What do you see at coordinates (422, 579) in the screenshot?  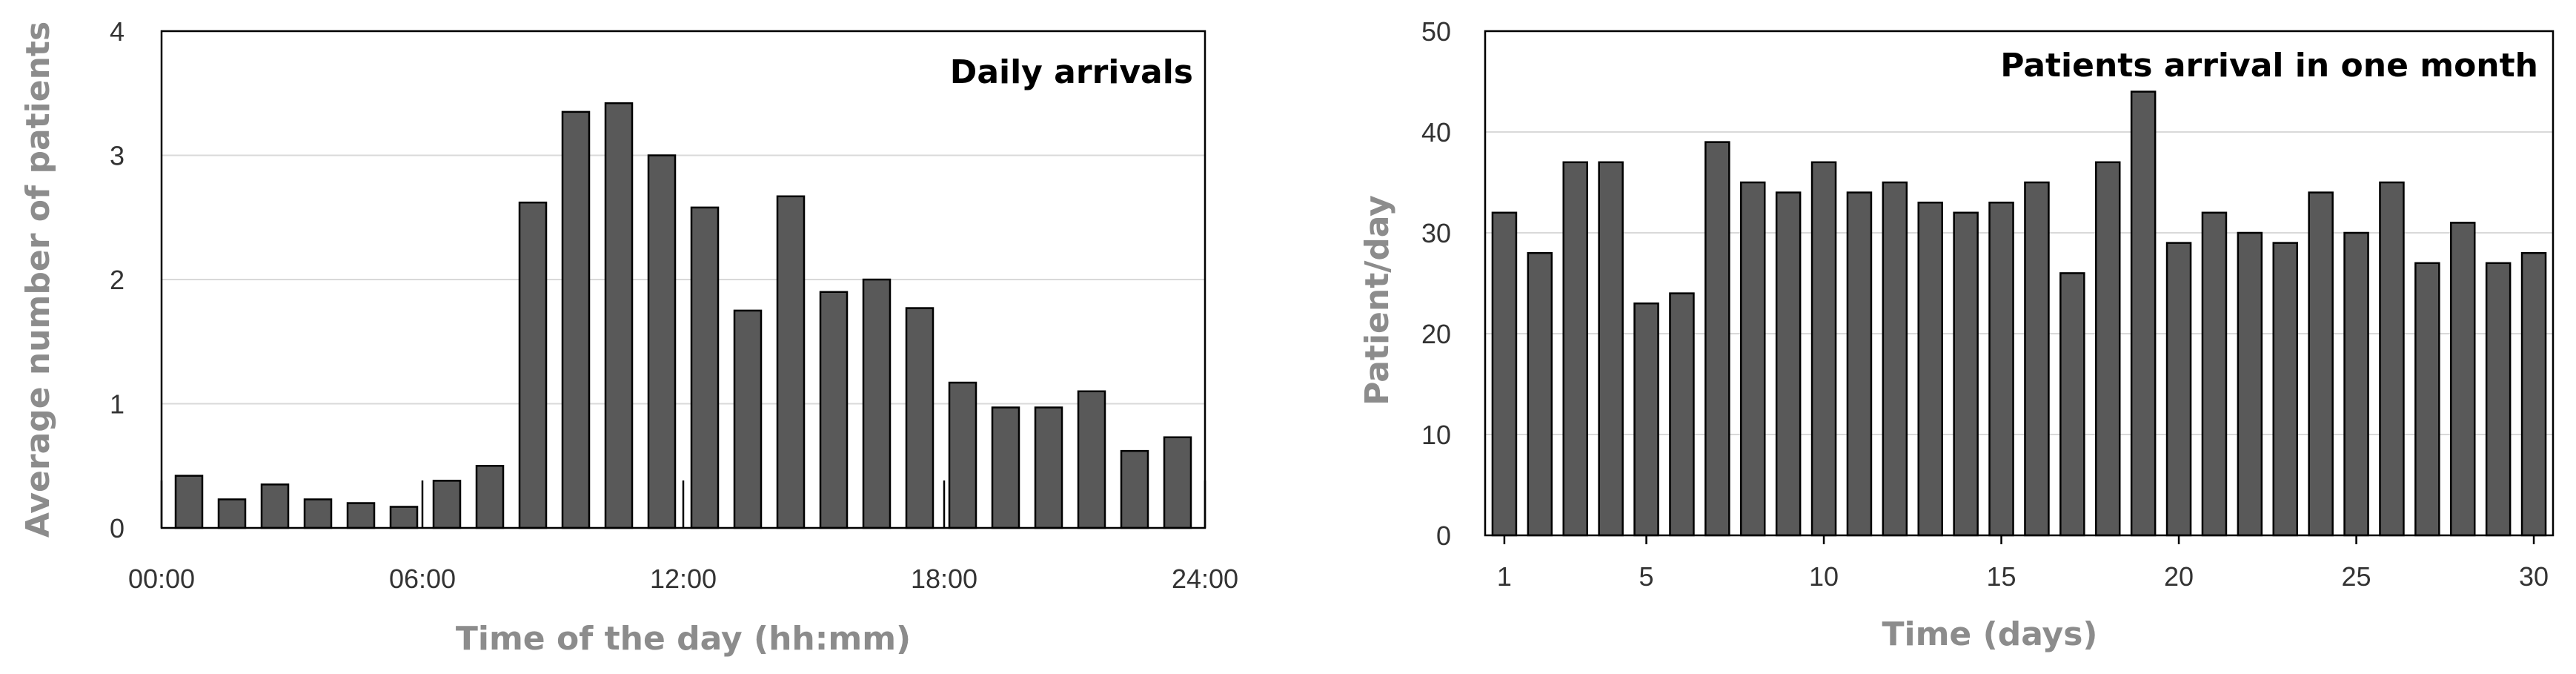 I see `daily-arrivals-x-tick-label: 06:00` at bounding box center [422, 579].